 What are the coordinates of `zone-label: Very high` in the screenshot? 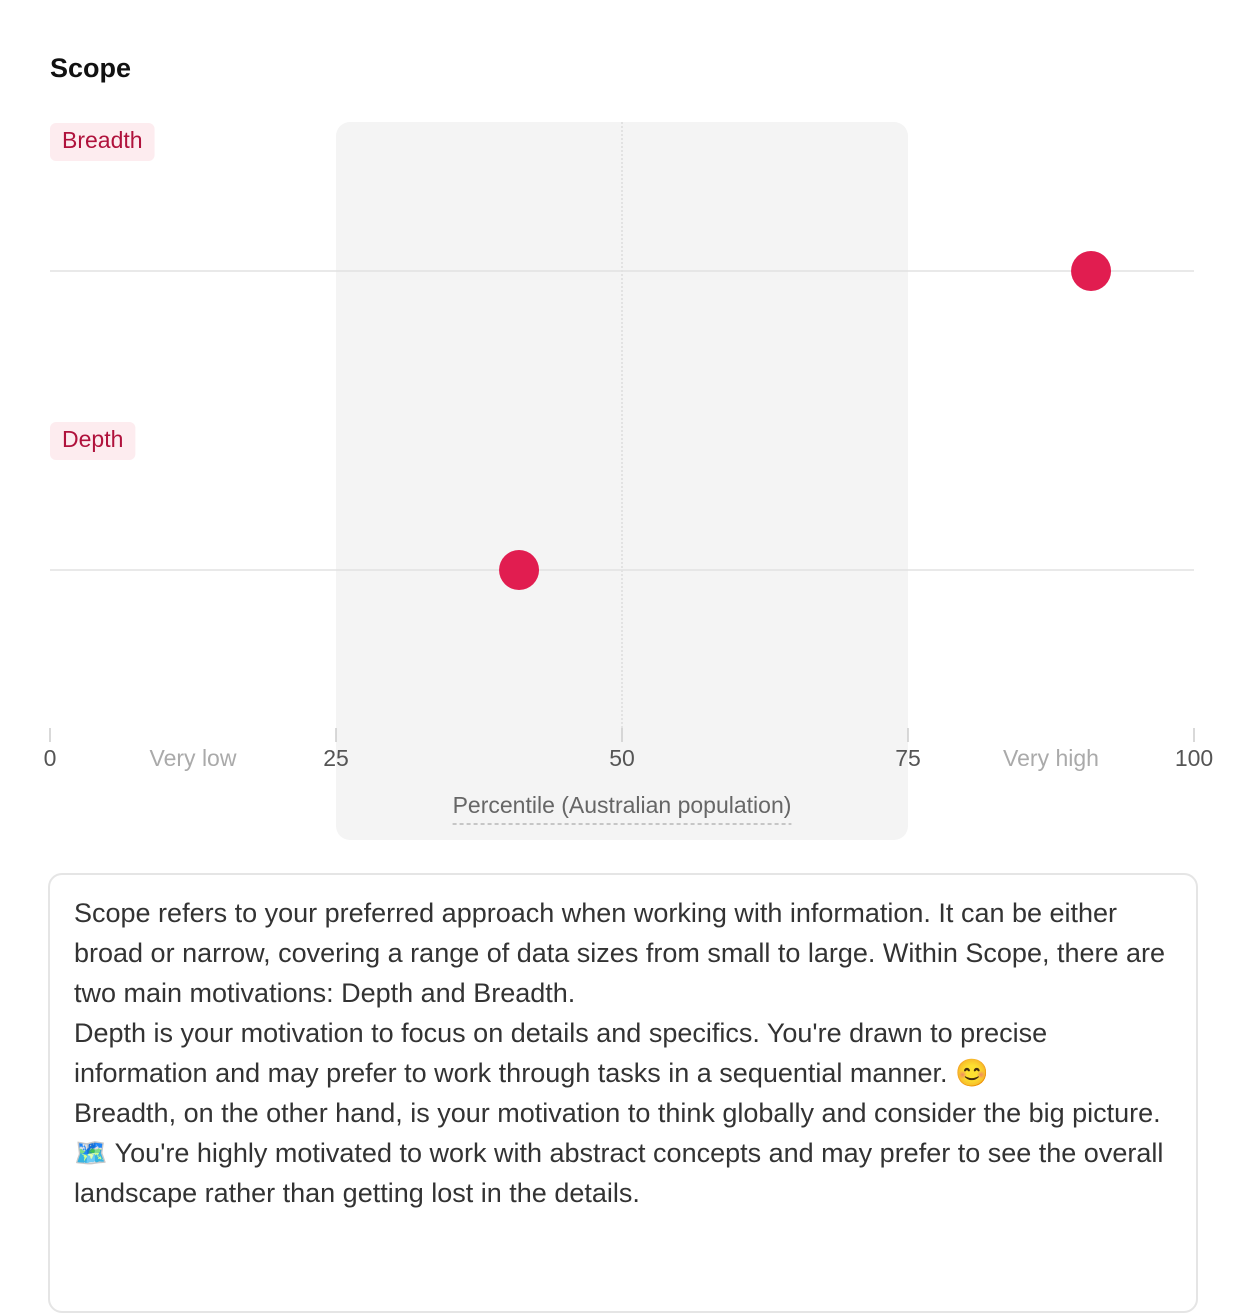 It's located at (1051, 758).